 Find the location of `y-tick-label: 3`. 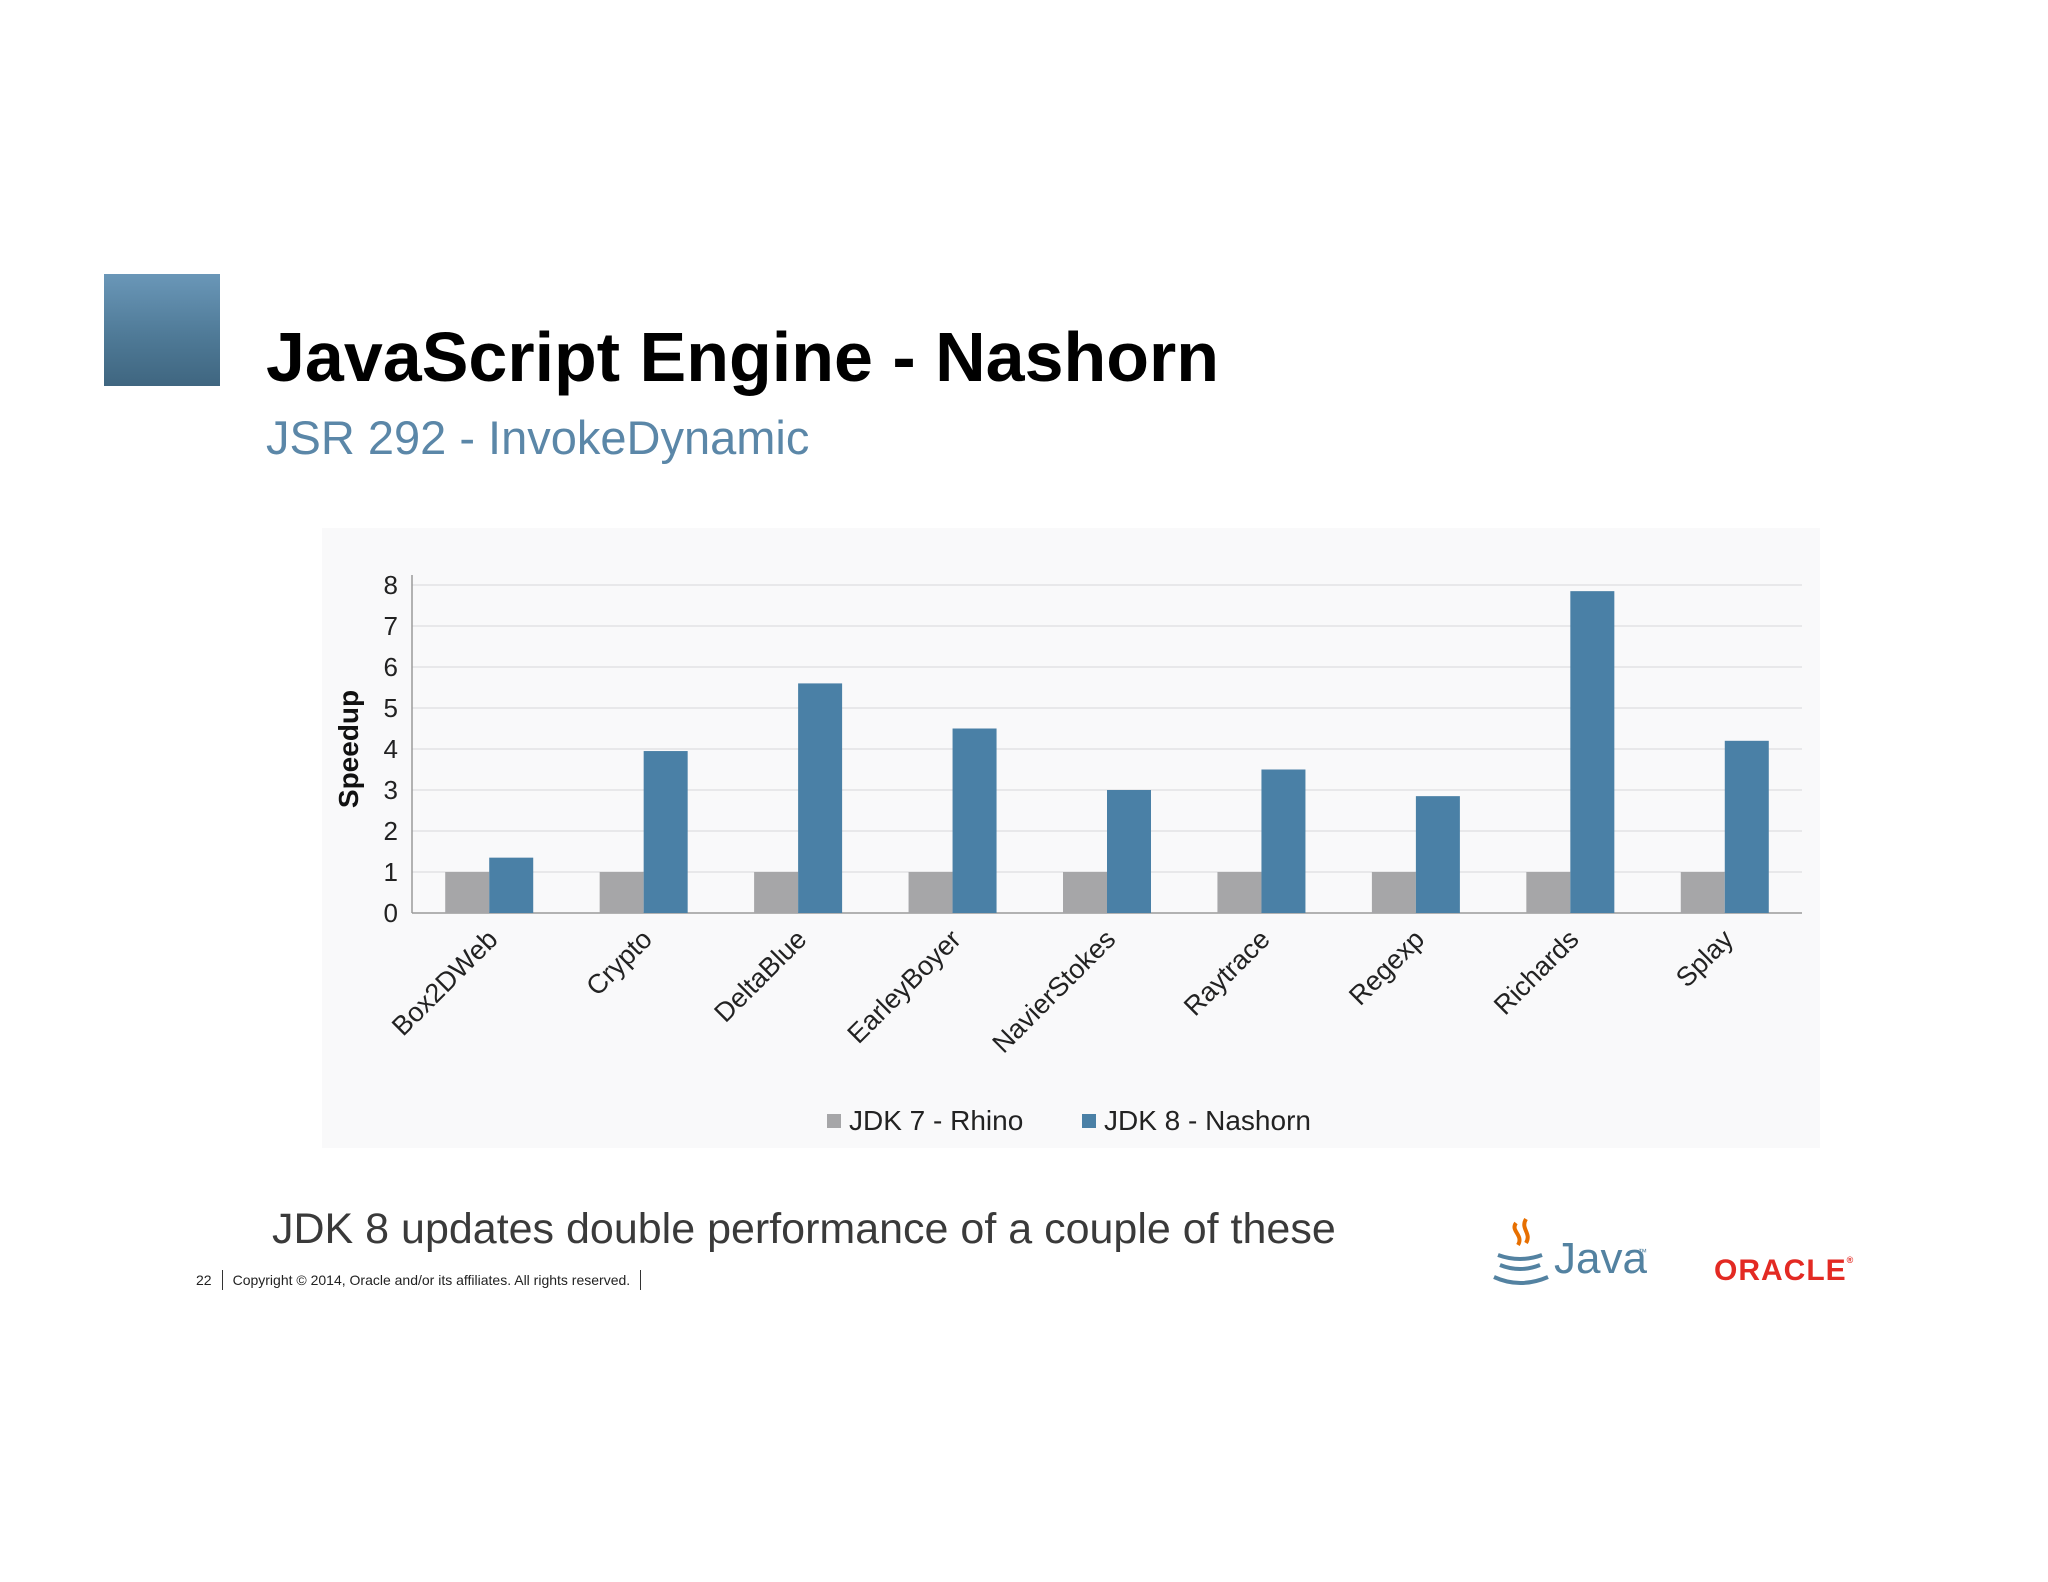

y-tick-label: 3 is located at coordinates (391, 790).